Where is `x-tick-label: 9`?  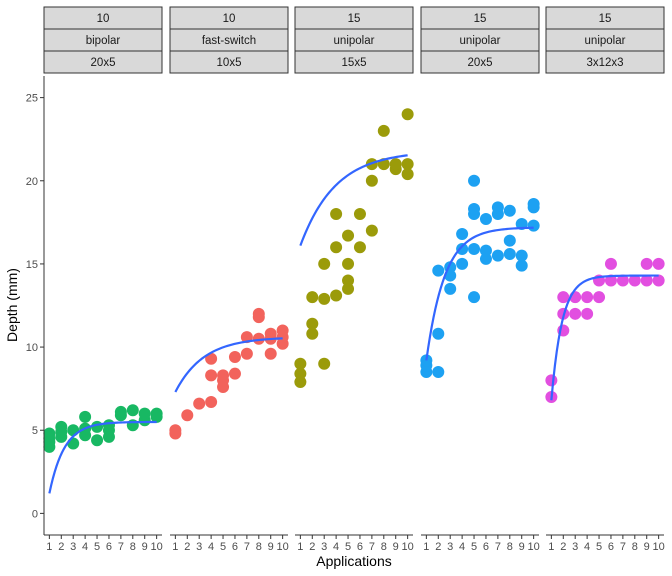 x-tick-label: 9 is located at coordinates (145, 547).